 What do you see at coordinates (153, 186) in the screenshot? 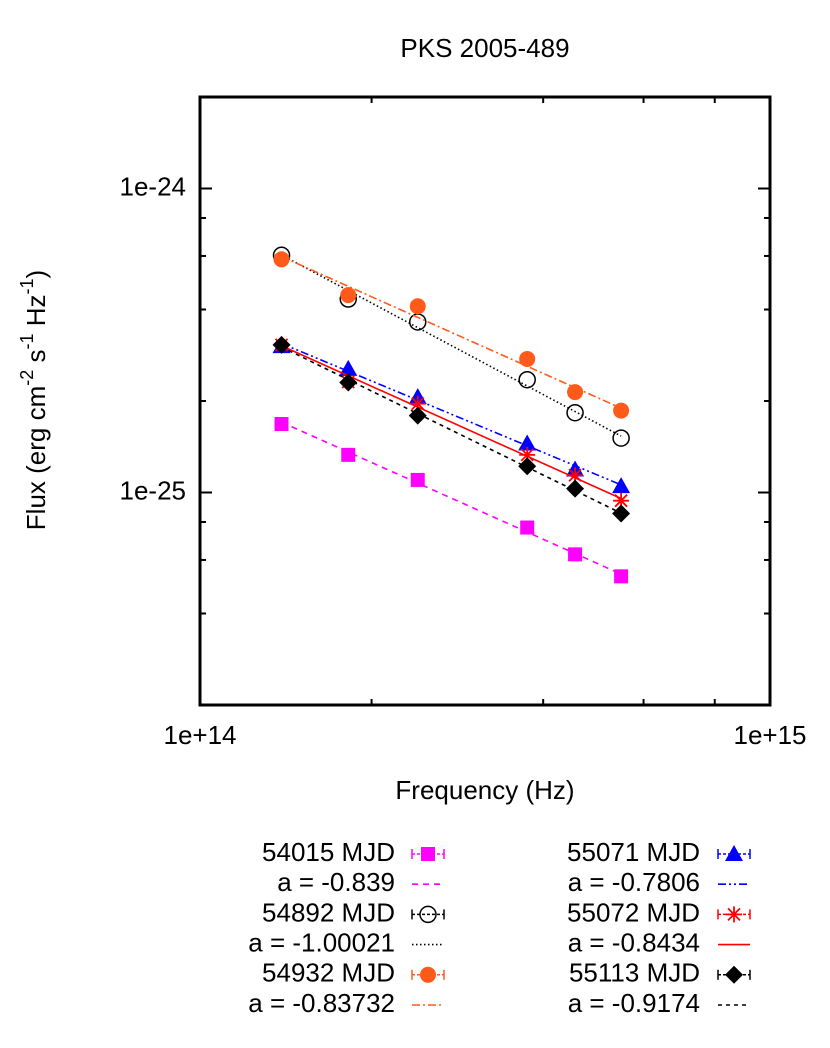
I see `y-tick-label: 1e-24` at bounding box center [153, 186].